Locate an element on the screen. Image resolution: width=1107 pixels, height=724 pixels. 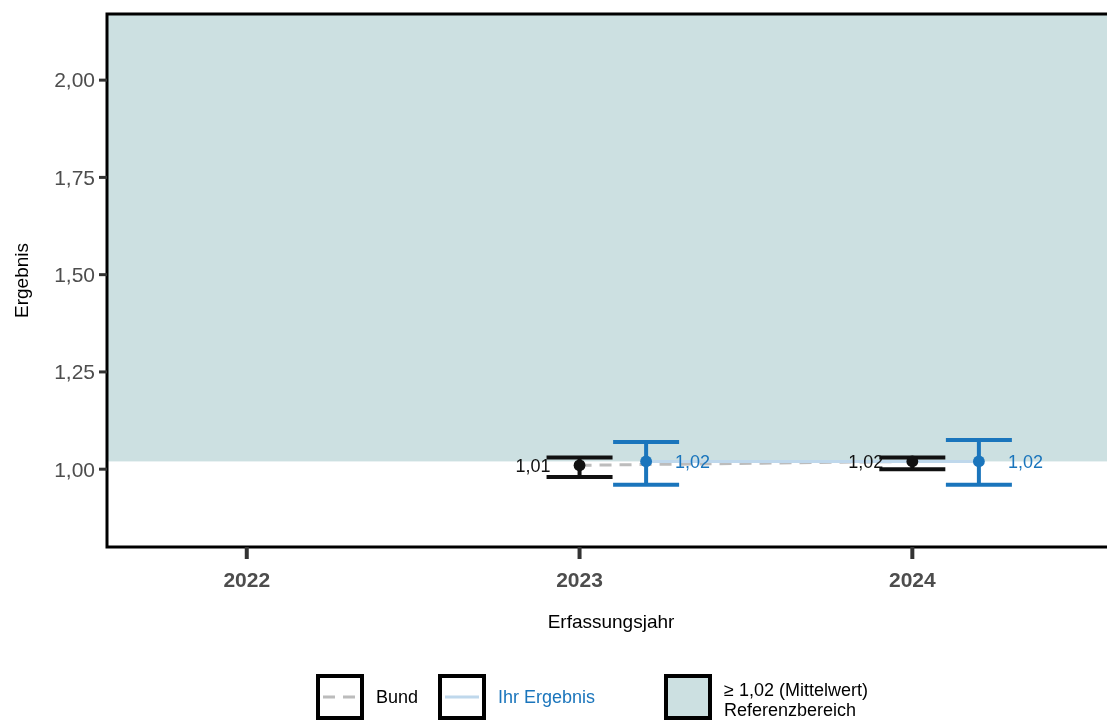
y-tick-label: 1,25 is located at coordinates (74, 372).